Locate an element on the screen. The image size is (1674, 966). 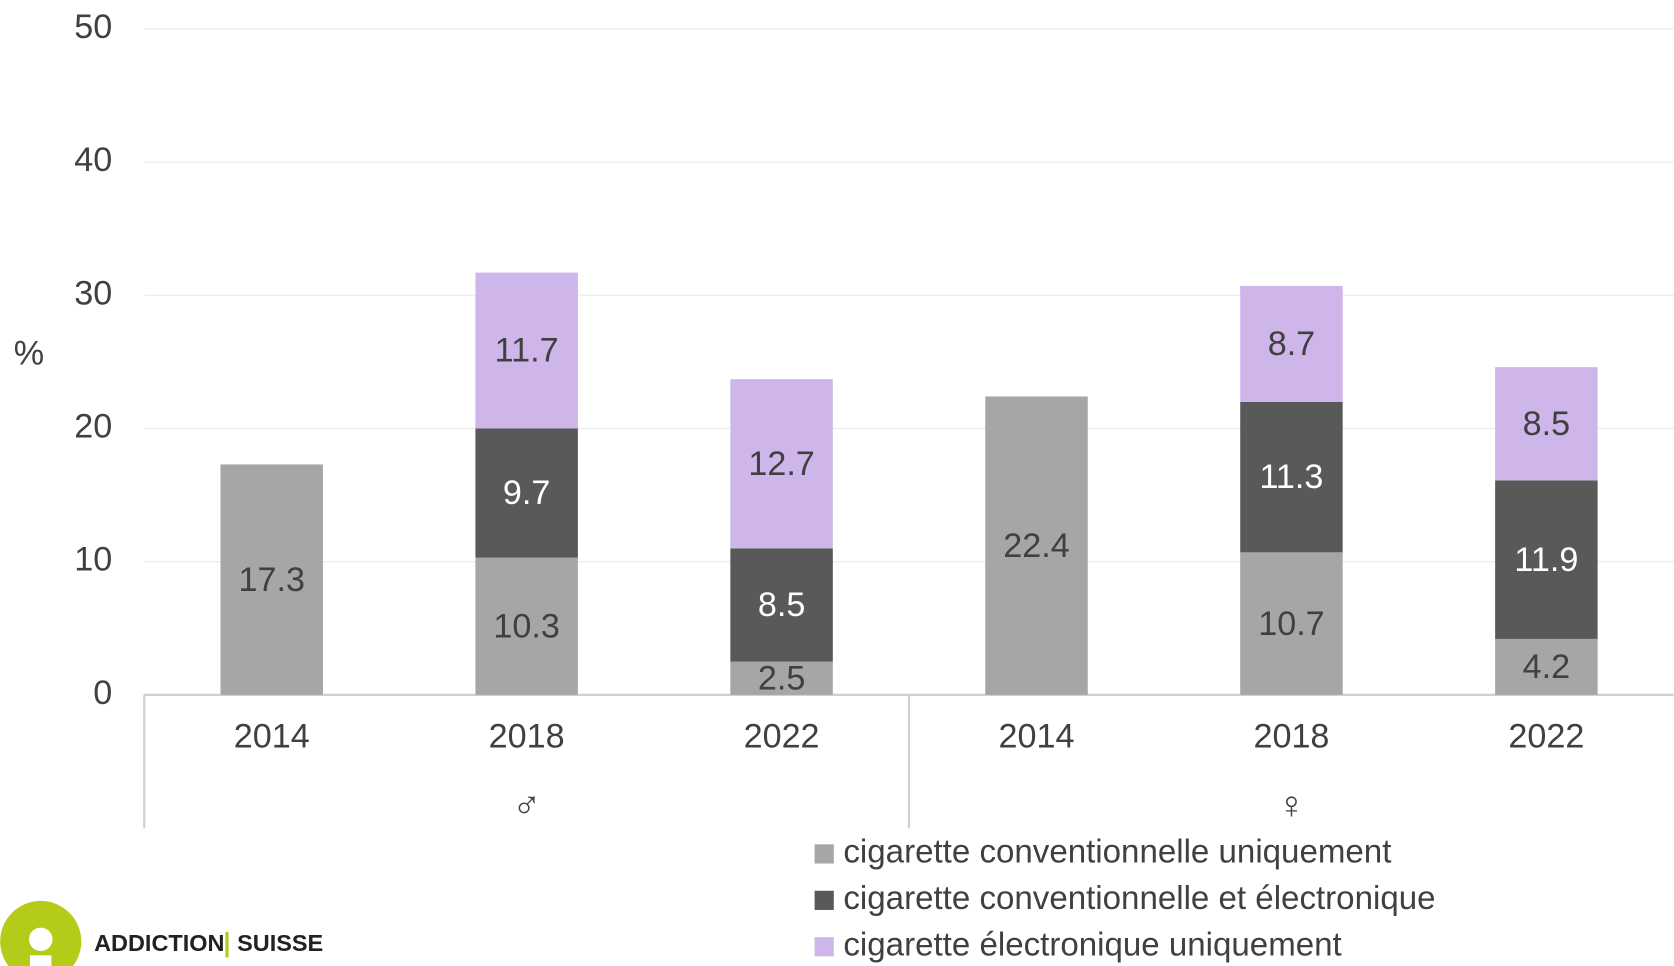
data-label: 12.7 is located at coordinates (781, 464).